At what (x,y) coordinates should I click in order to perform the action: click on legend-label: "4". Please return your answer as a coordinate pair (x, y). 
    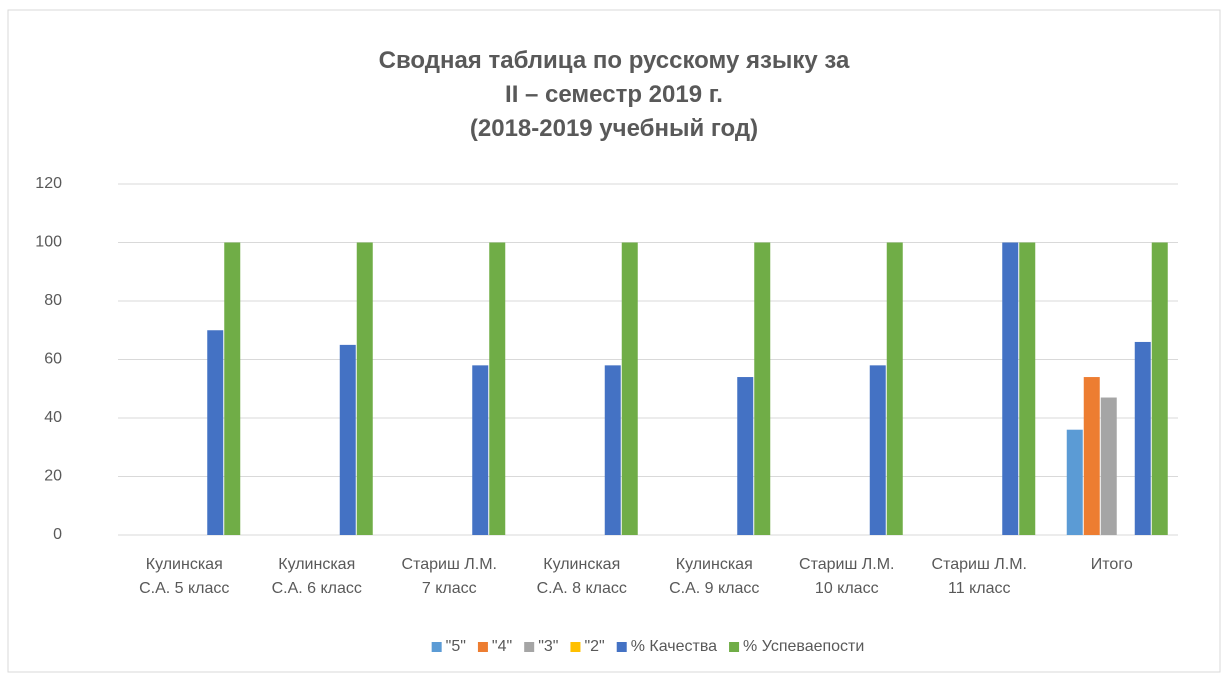
    Looking at the image, I should click on (502, 646).